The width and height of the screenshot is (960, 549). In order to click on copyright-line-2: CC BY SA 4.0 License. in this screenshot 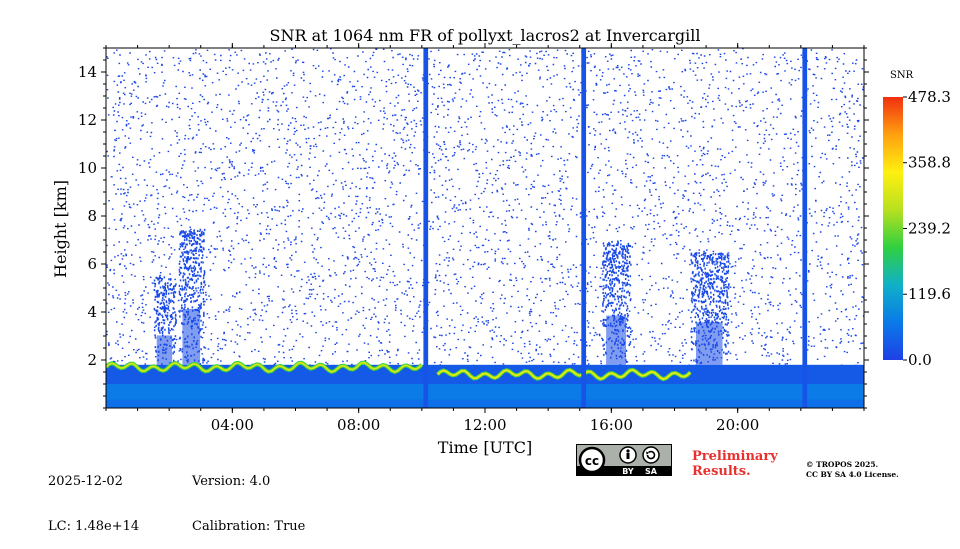, I will do `click(852, 474)`.